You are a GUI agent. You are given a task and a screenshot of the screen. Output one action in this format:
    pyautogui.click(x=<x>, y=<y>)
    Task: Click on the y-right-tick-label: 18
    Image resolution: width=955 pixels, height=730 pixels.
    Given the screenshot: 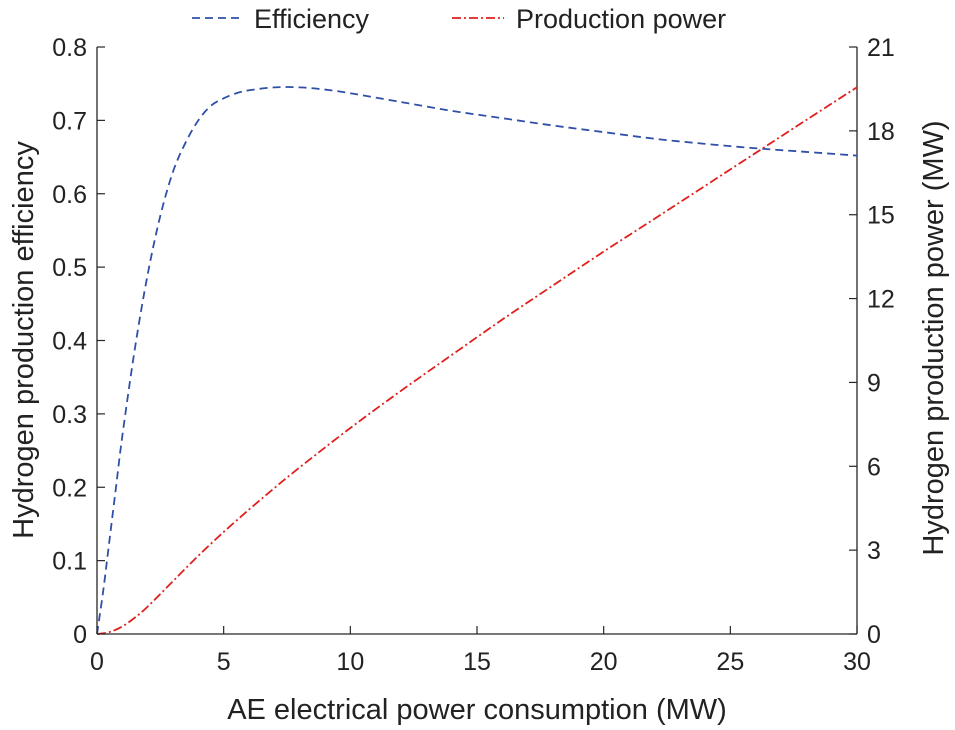 What is the action you would take?
    pyautogui.click(x=881, y=132)
    